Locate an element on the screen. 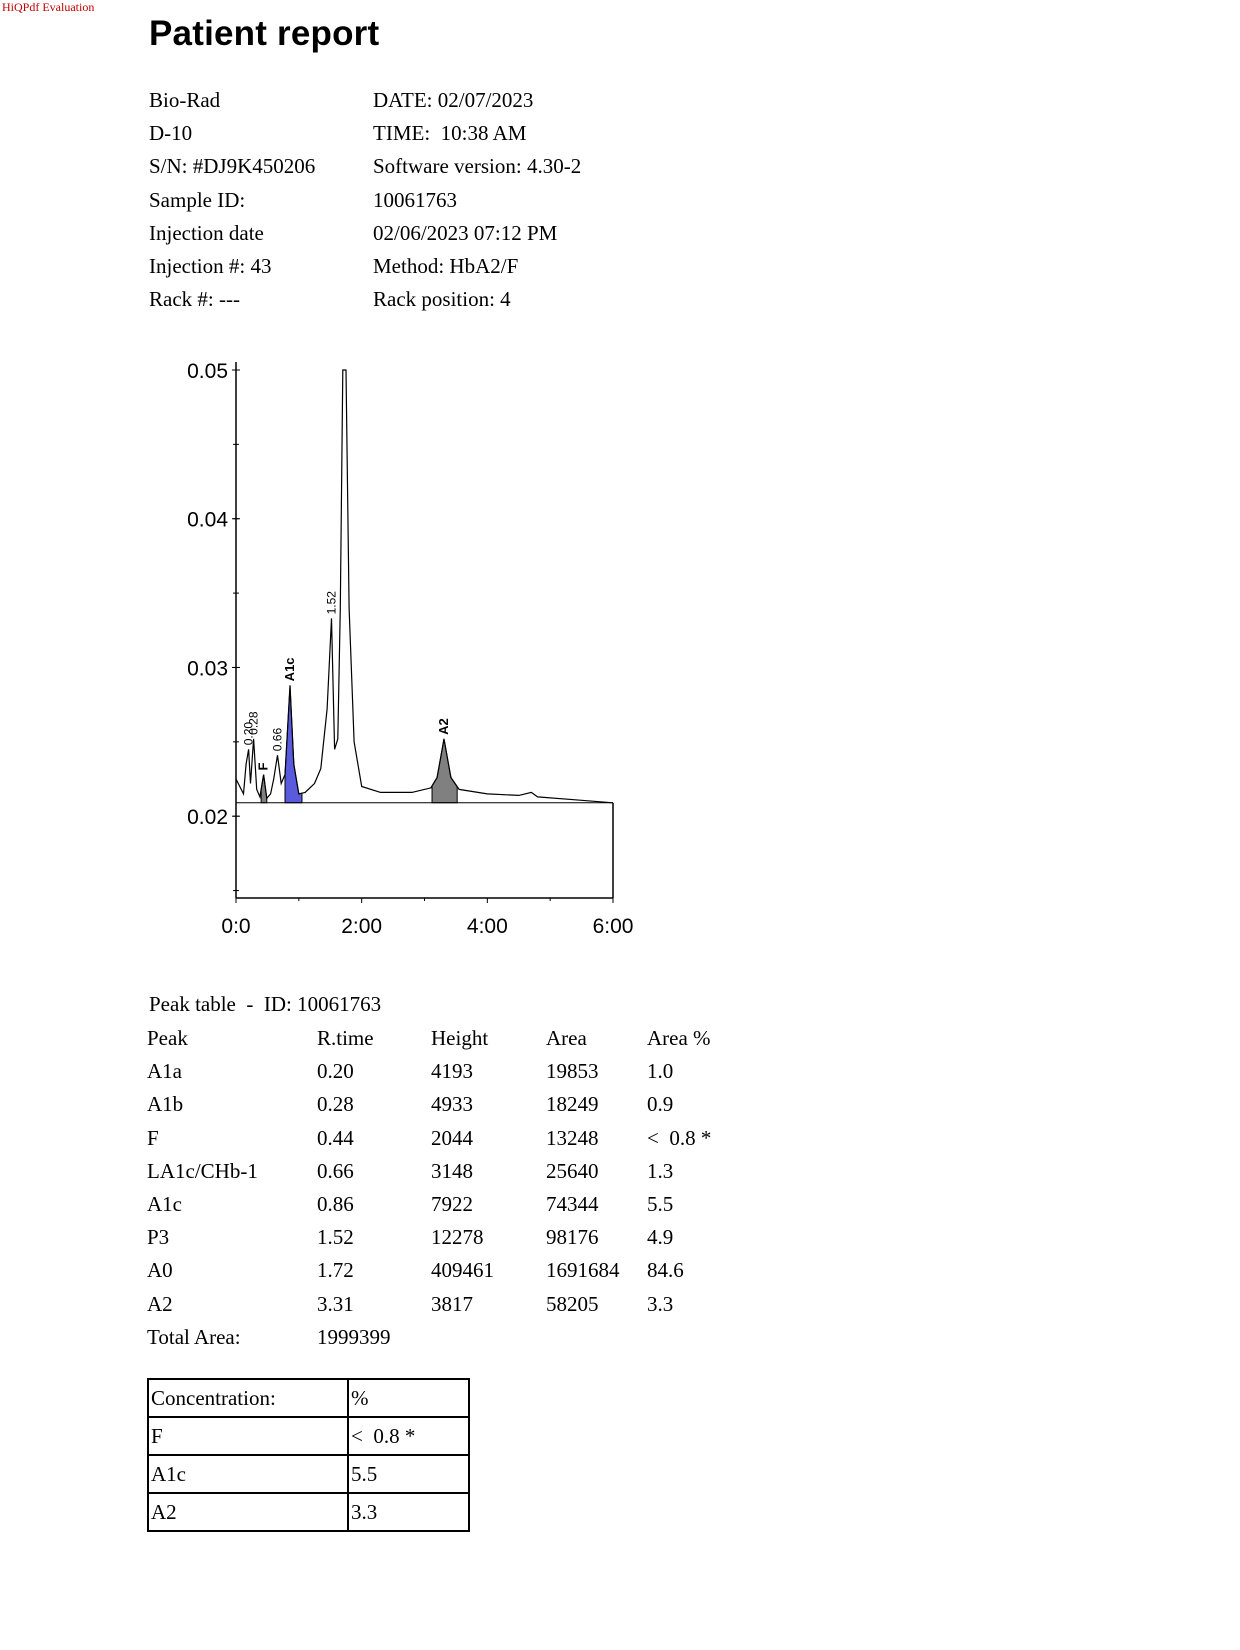 The height and width of the screenshot is (1650, 1240). cell-area-pct: 84.6 is located at coordinates (665, 1270).